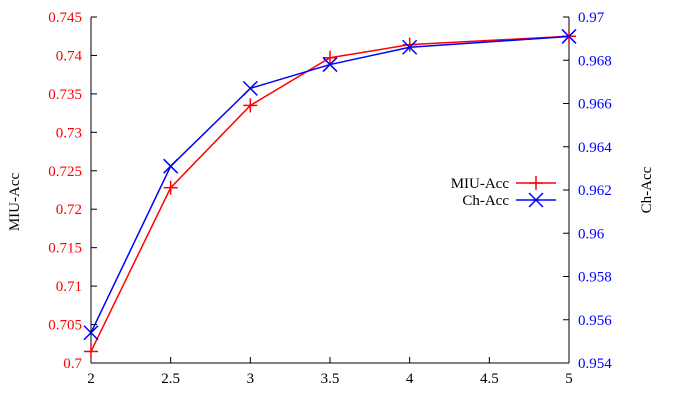 The width and height of the screenshot is (676, 407). Describe the element at coordinates (647, 189) in the screenshot. I see `right-y-axis-title: Ch-Acc` at that location.